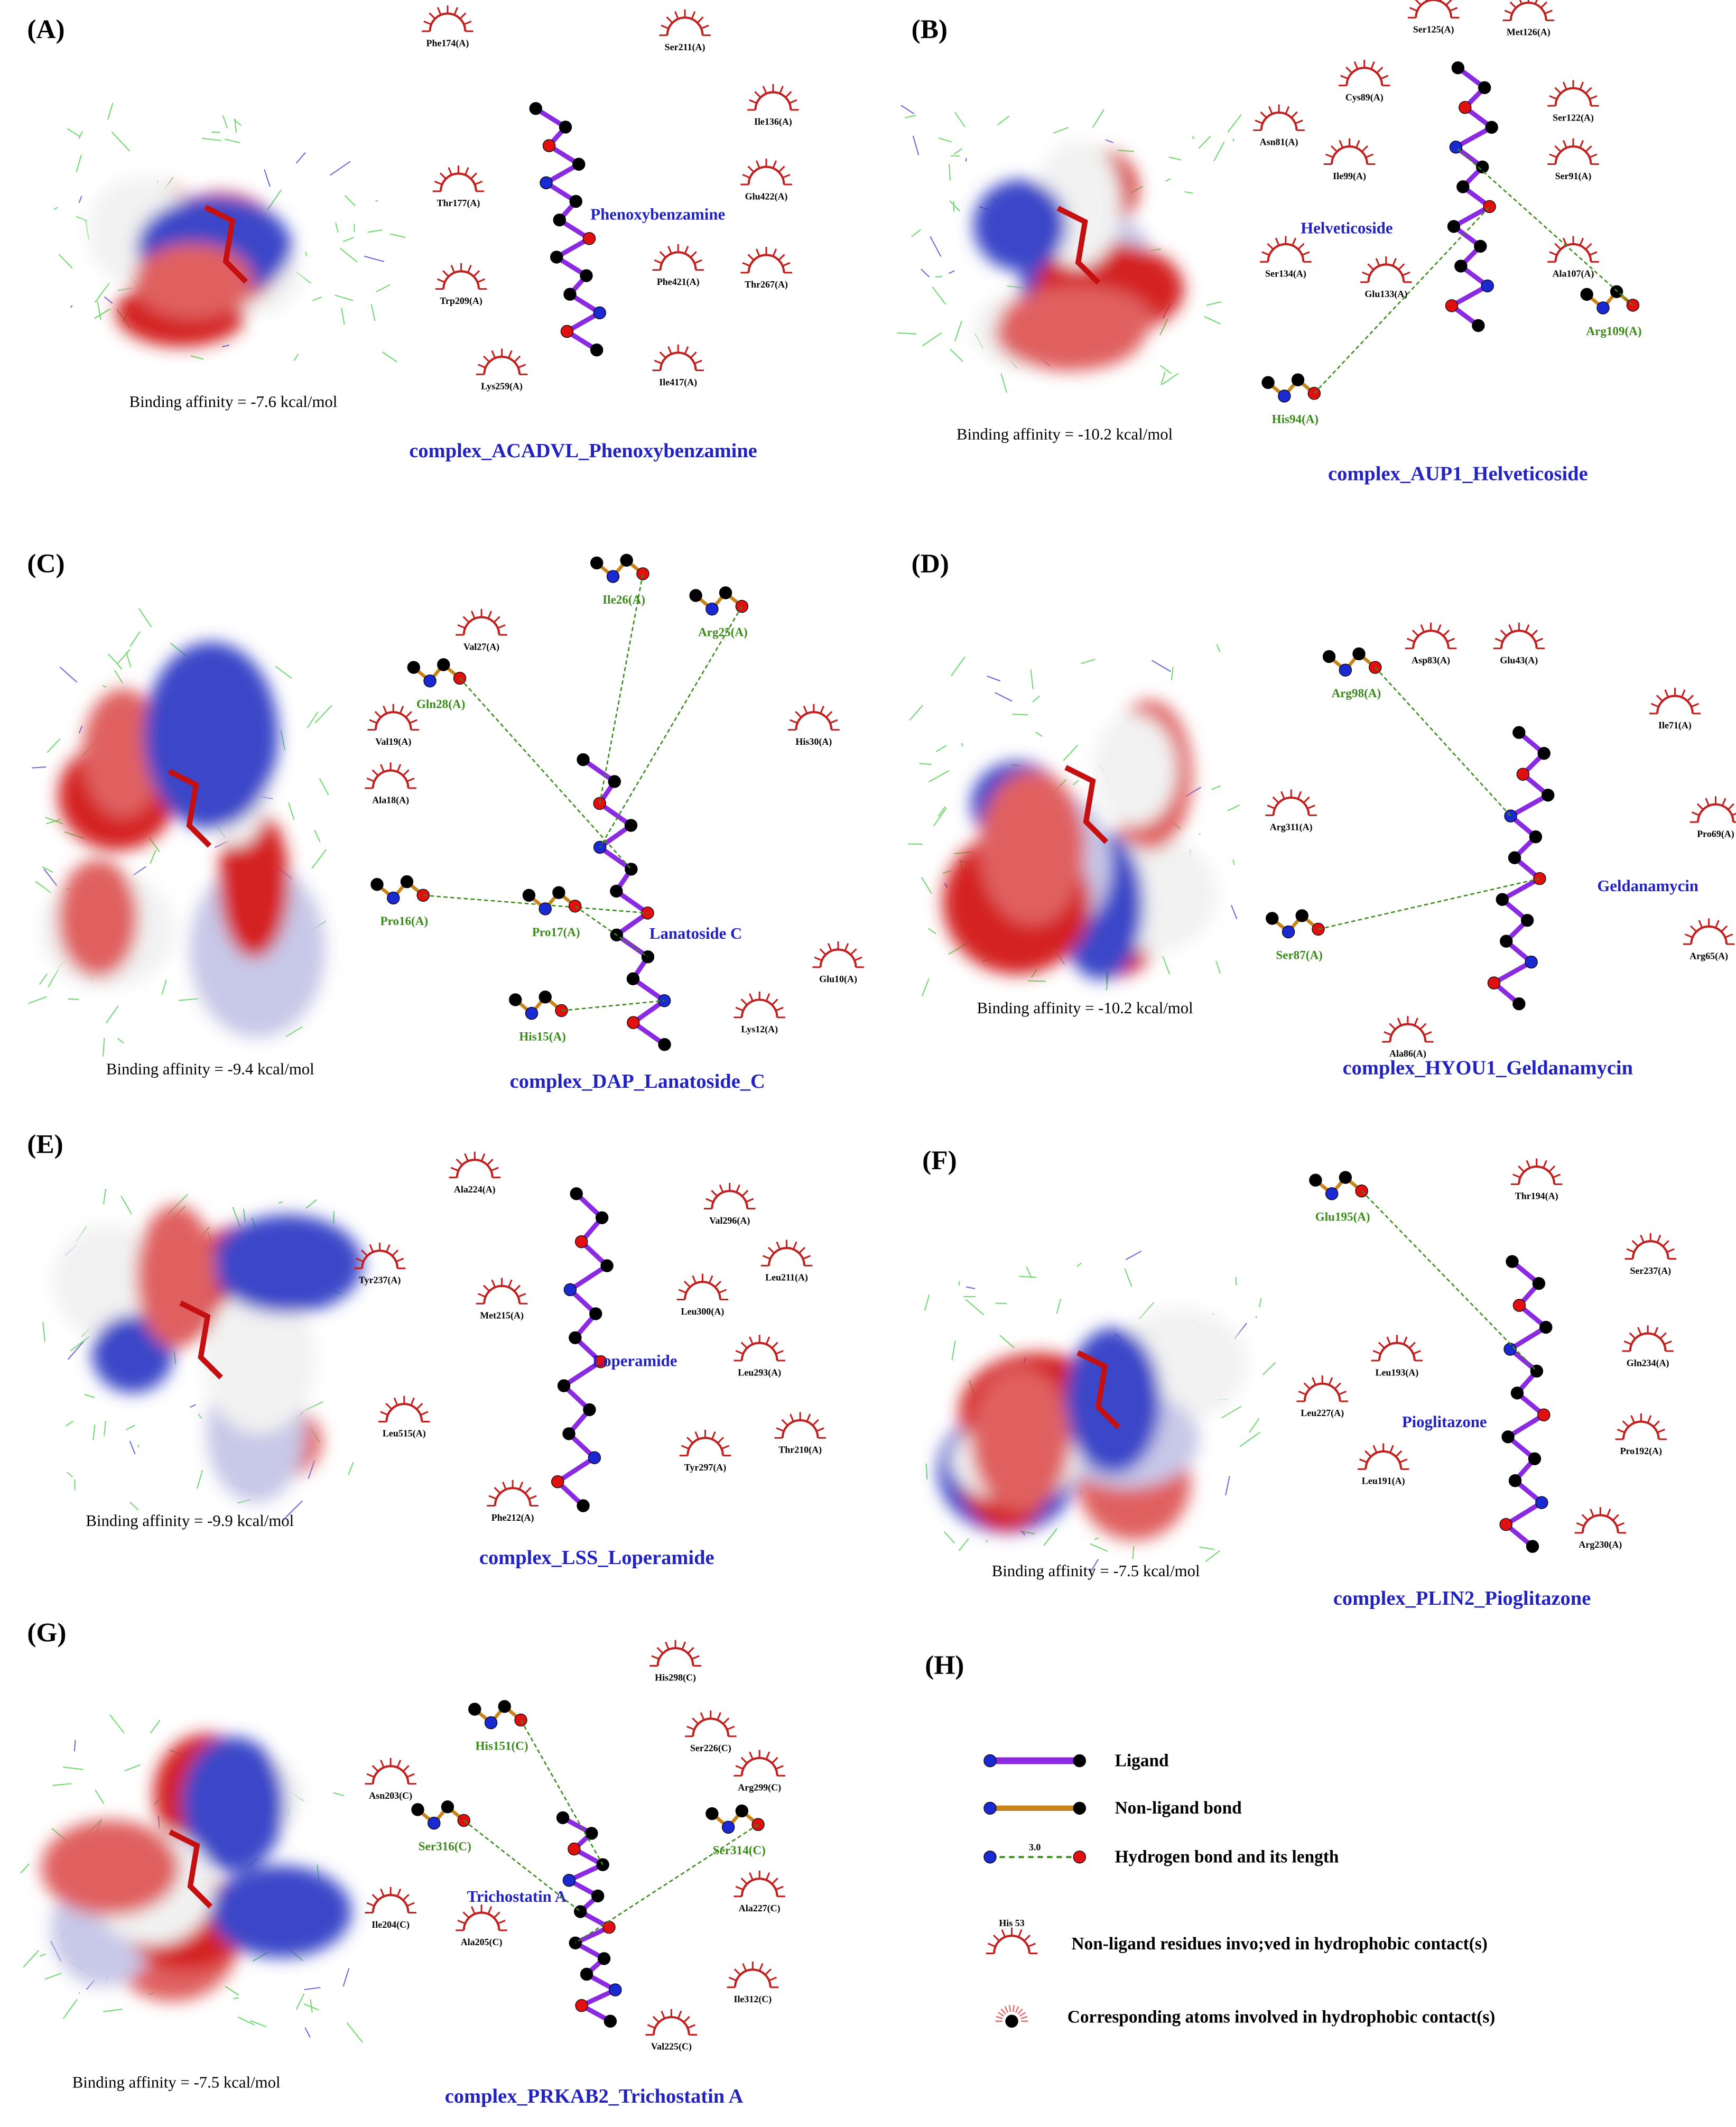 The height and width of the screenshot is (2127, 1736). Describe the element at coordinates (1709, 955) in the screenshot. I see `residue-label: Arg65(A)` at that location.